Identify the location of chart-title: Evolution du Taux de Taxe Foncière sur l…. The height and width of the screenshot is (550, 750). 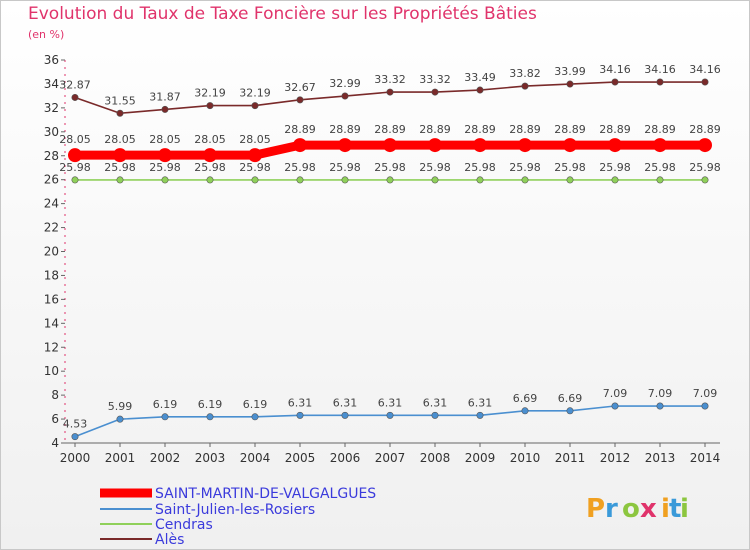
(282, 14).